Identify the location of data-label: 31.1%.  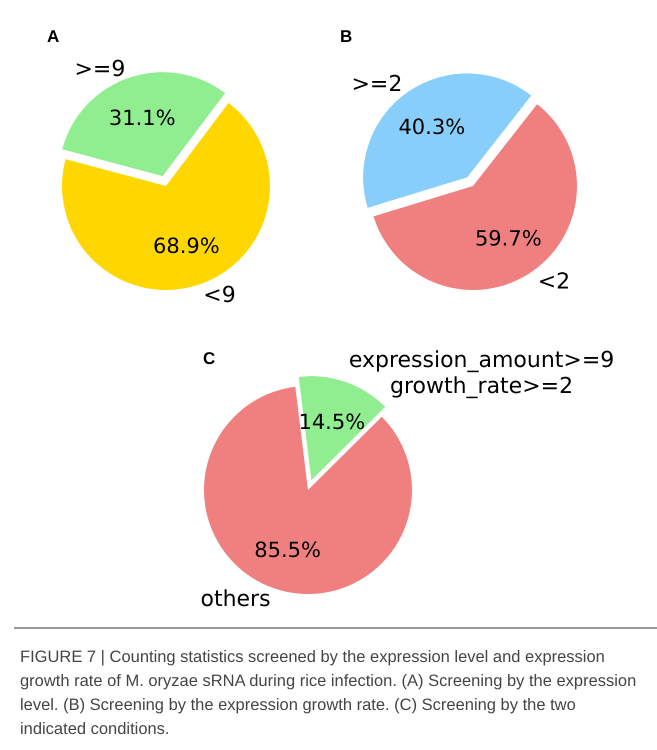
(142, 118).